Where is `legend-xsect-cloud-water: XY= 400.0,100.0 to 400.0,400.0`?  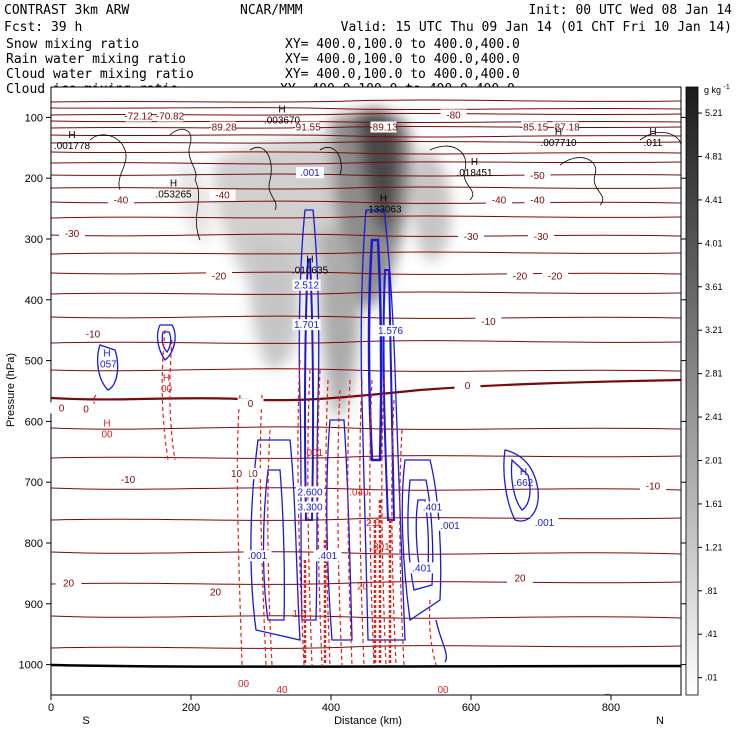 legend-xsect-cloud-water: XY= 400.0,100.0 to 400.0,400.0 is located at coordinates (402, 74).